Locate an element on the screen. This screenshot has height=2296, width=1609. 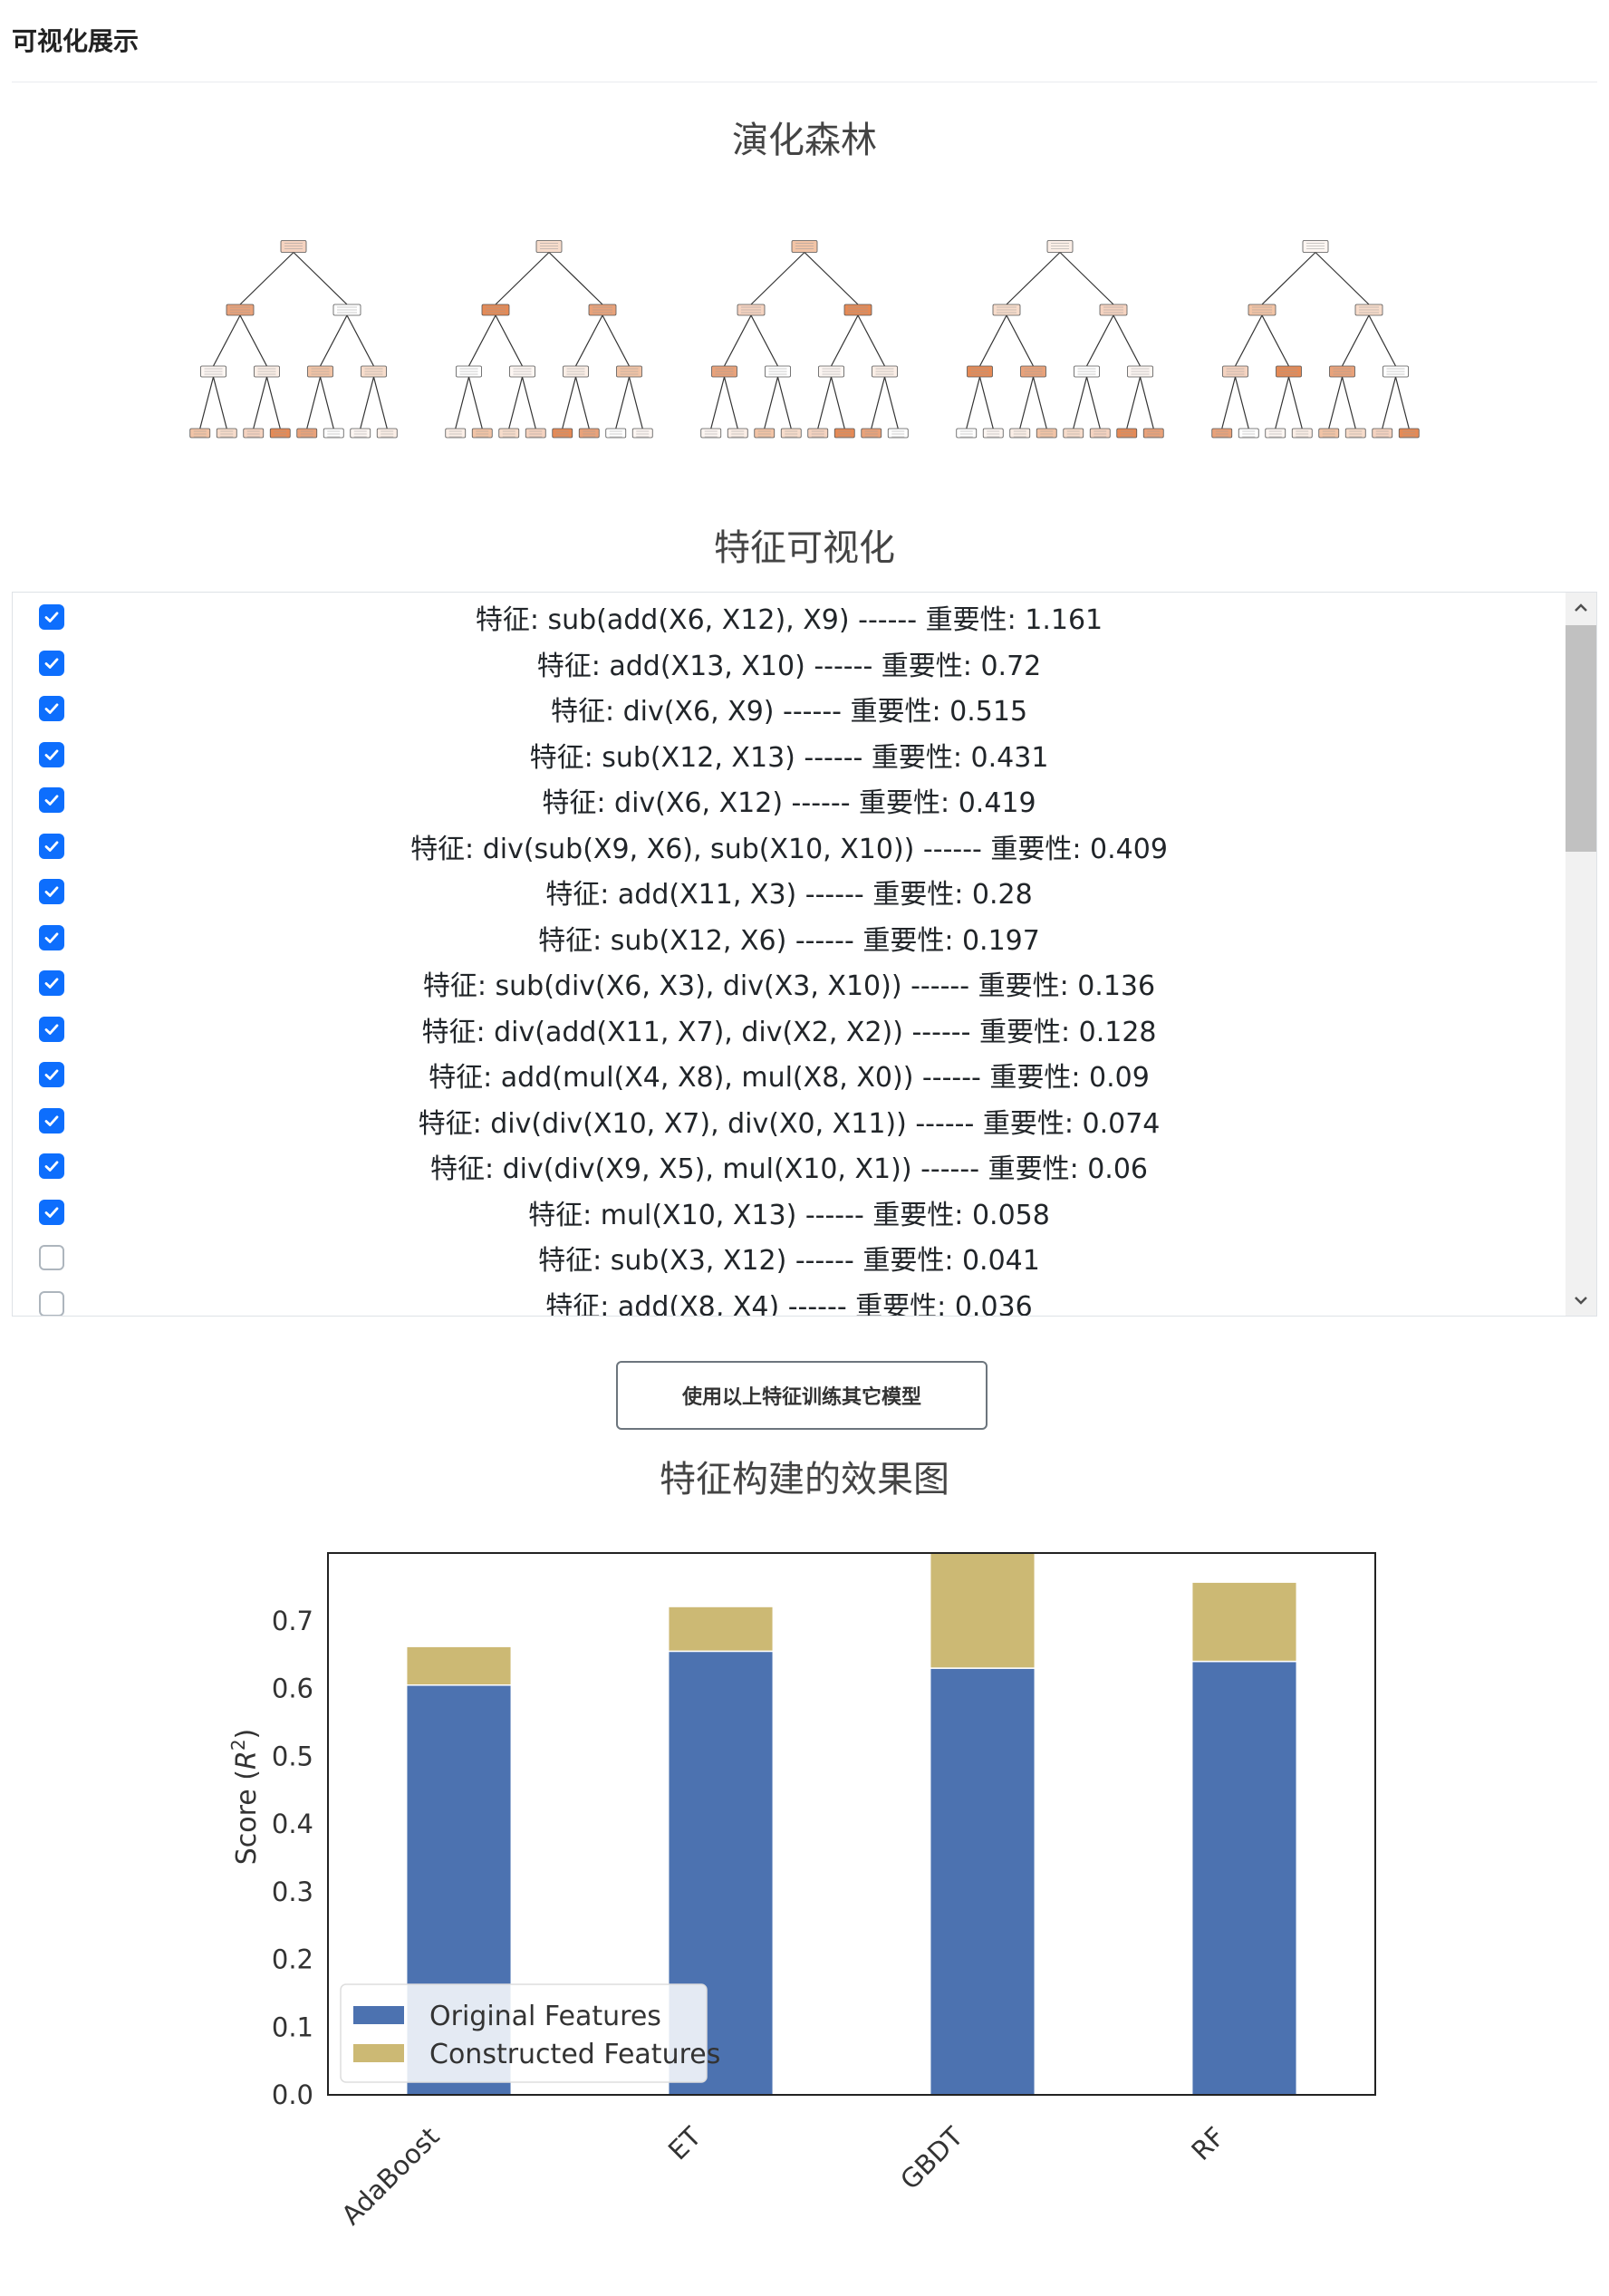
legend-swatch is located at coordinates (378, 2015).